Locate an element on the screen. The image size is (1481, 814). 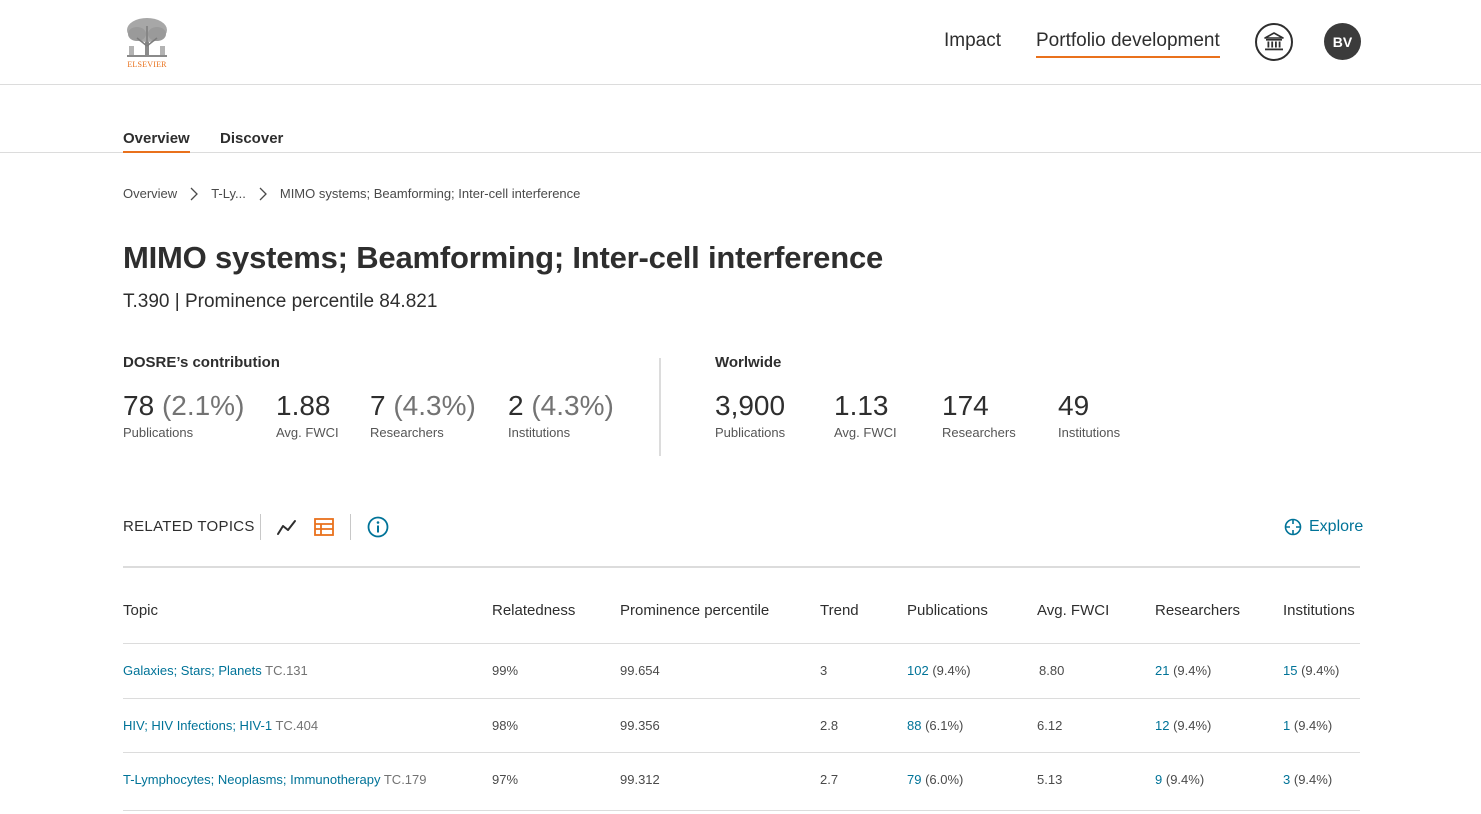
publications-link: 79 is located at coordinates (914, 779).